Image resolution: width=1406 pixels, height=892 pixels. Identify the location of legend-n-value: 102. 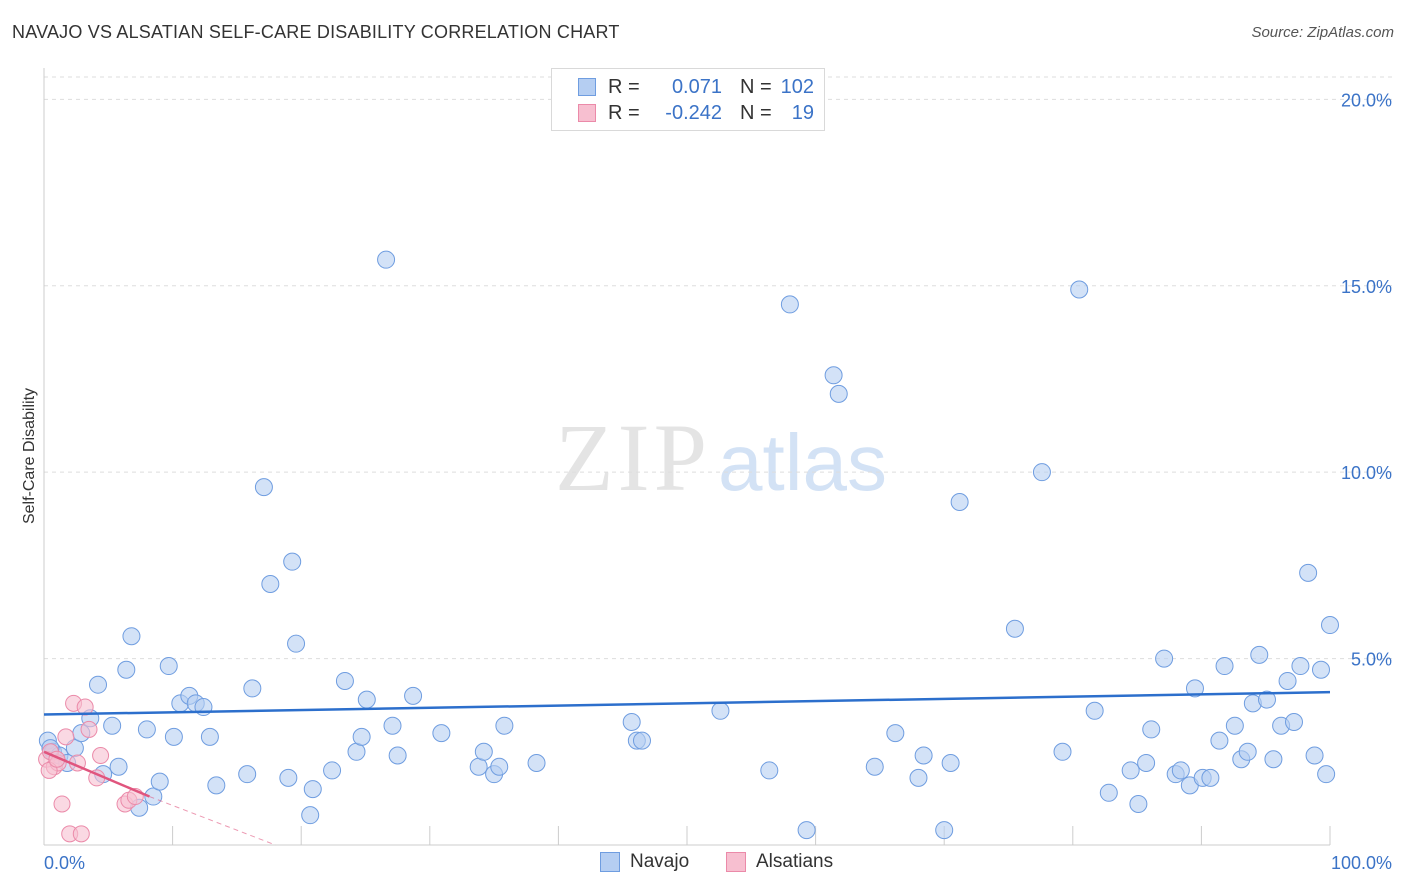
(797, 86).